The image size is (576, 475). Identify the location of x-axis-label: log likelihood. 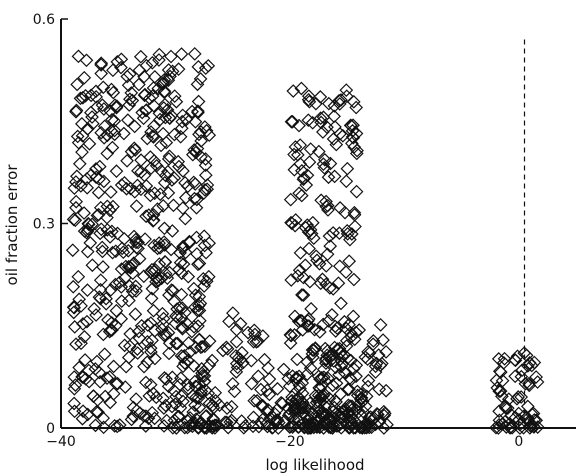
(314, 465).